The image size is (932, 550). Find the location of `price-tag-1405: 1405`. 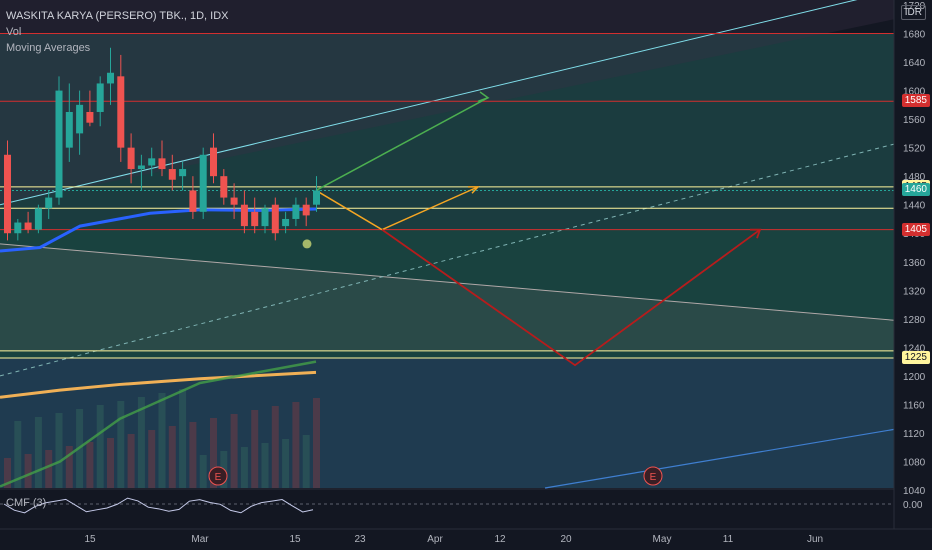

price-tag-1405: 1405 is located at coordinates (915, 229).